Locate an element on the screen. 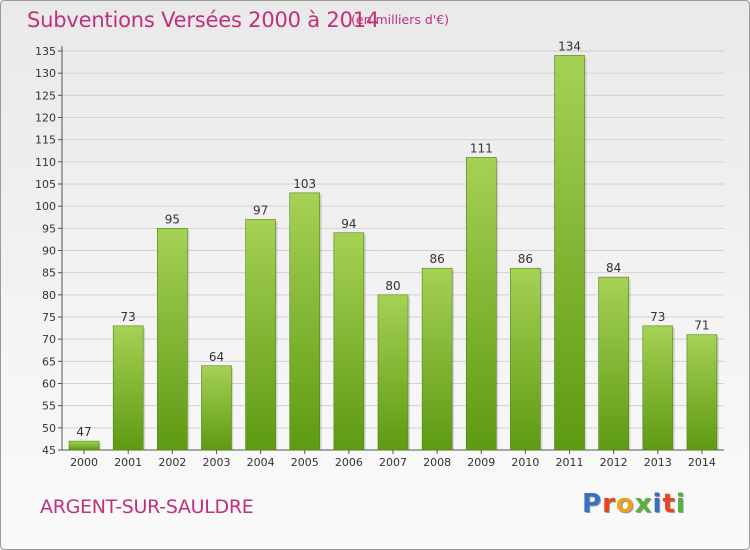 Image resolution: width=750 pixels, height=550 pixels. x-tick-label: 2007 is located at coordinates (393, 462).